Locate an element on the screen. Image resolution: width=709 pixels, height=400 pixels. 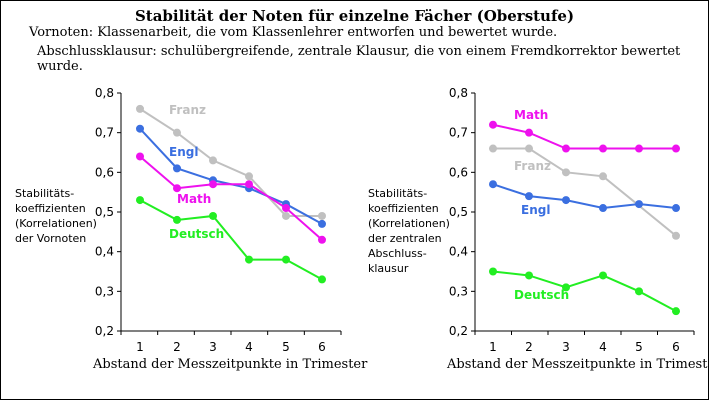
y-axis-label-line: klausur is located at coordinates (388, 268).